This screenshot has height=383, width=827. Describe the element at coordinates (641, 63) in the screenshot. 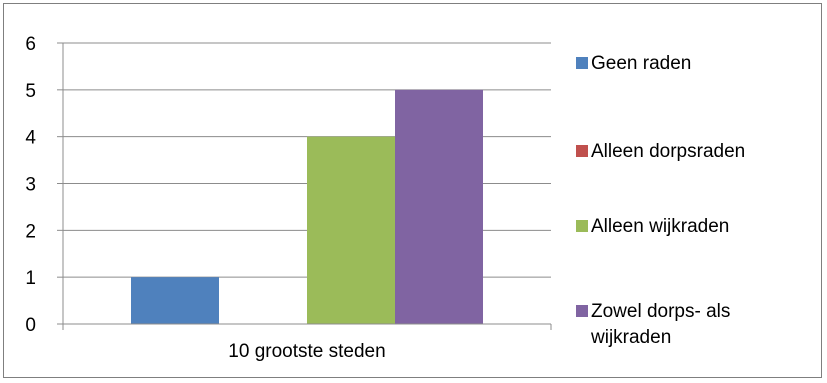

I see `legend-label-1: Geen raden` at that location.